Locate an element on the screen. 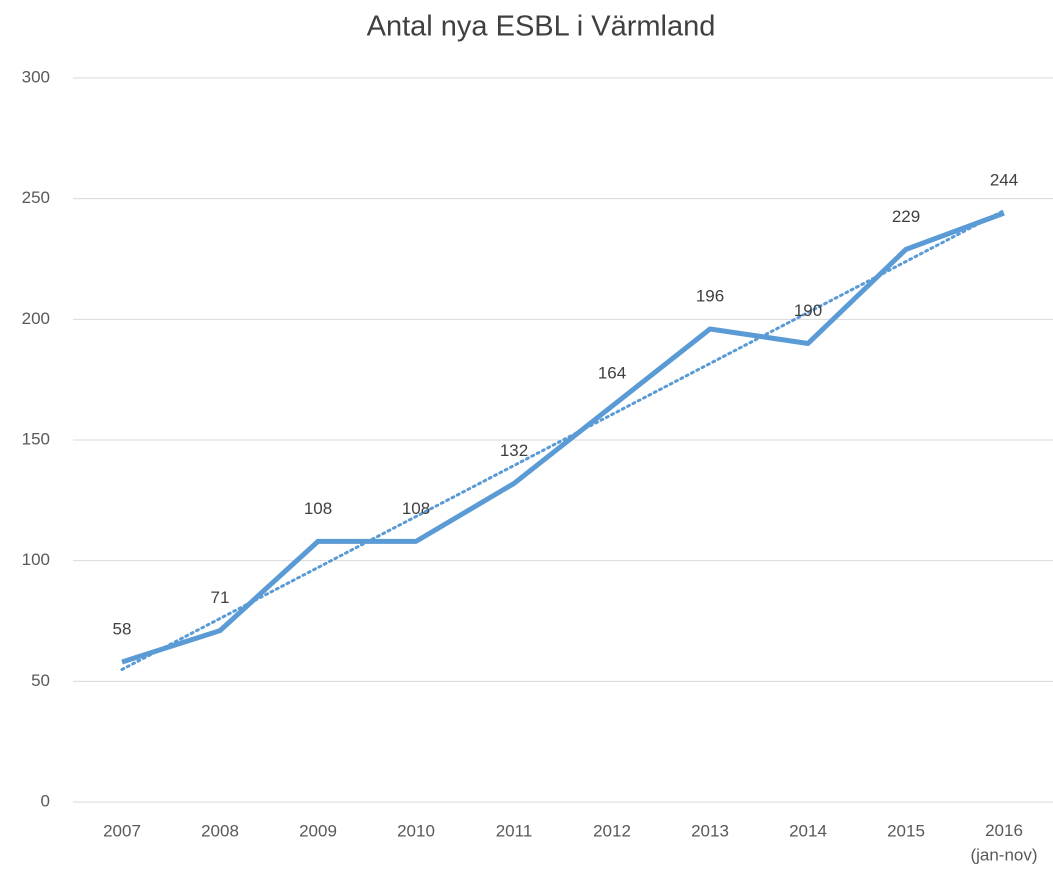 Image resolution: width=1053 pixels, height=875 pixels. x-tick-label: 2009 is located at coordinates (318, 830).